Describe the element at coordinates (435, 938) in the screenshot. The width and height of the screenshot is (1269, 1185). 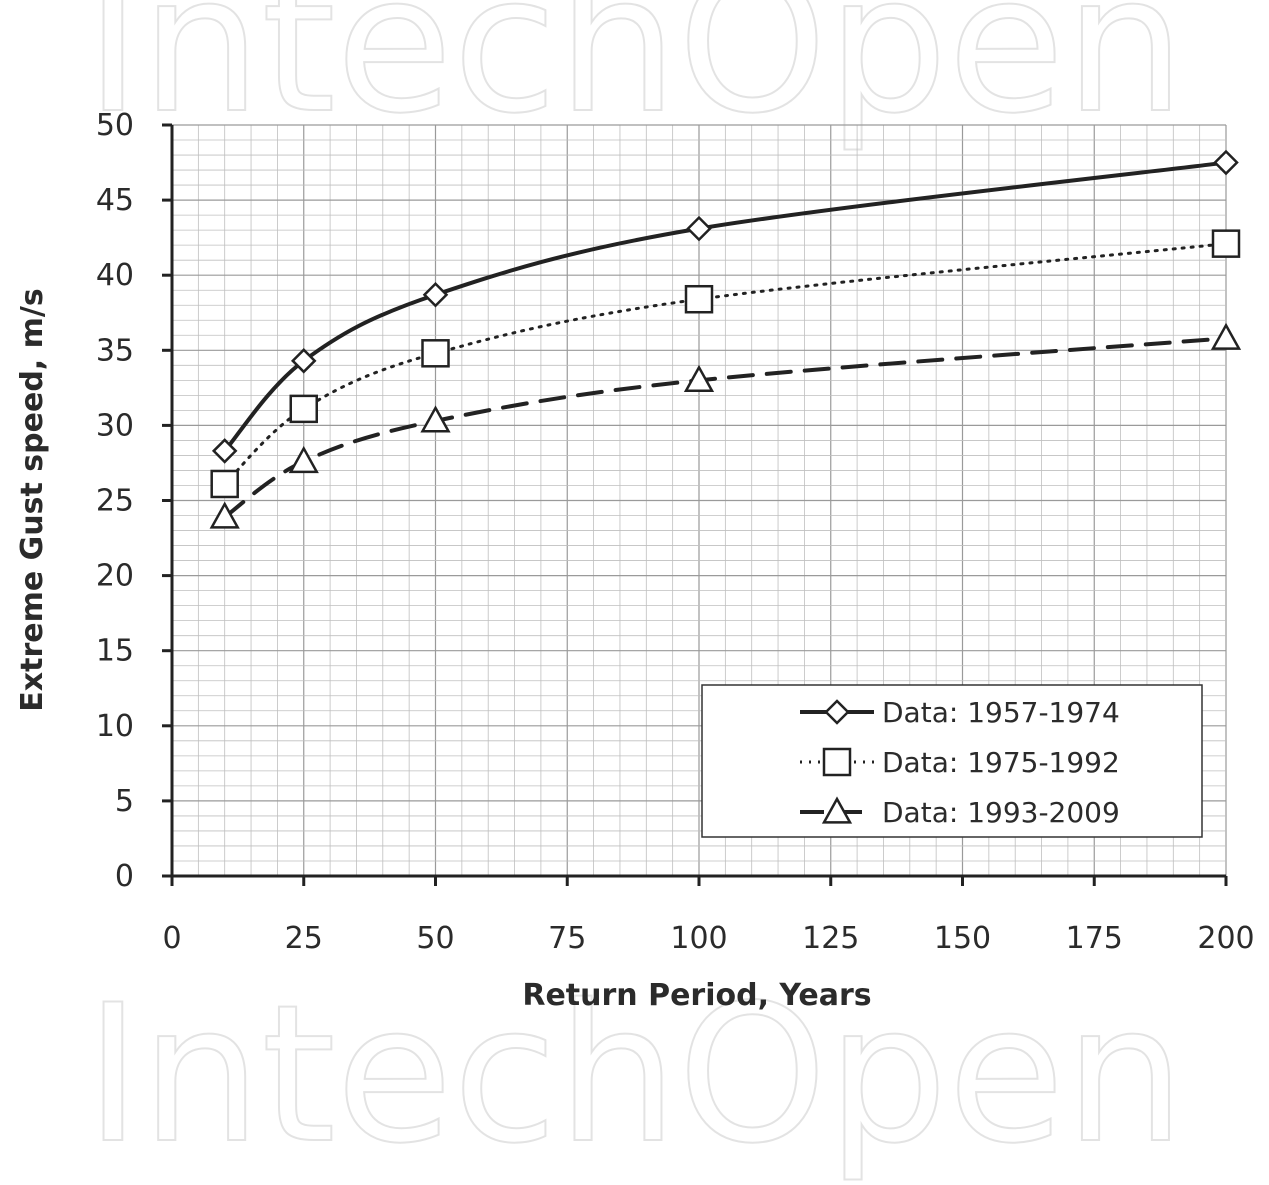
I see `x-tick-label: 50` at that location.